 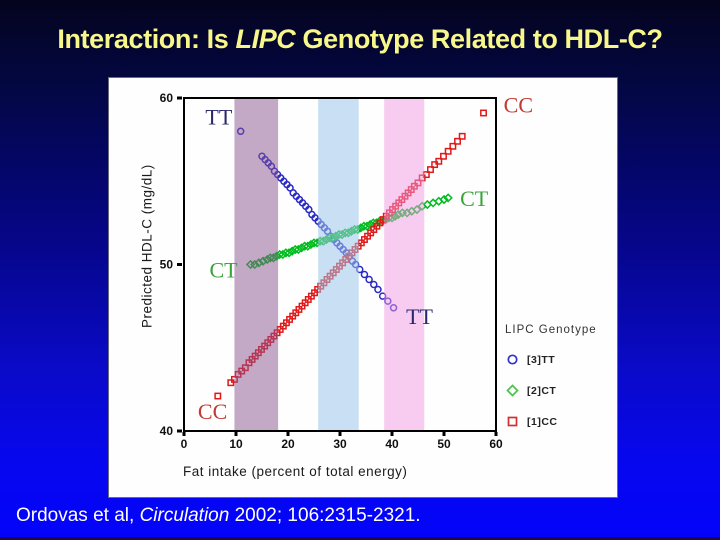 I want to click on title-suffix: Genotype Related to HDL-C?, so click(x=479, y=39).